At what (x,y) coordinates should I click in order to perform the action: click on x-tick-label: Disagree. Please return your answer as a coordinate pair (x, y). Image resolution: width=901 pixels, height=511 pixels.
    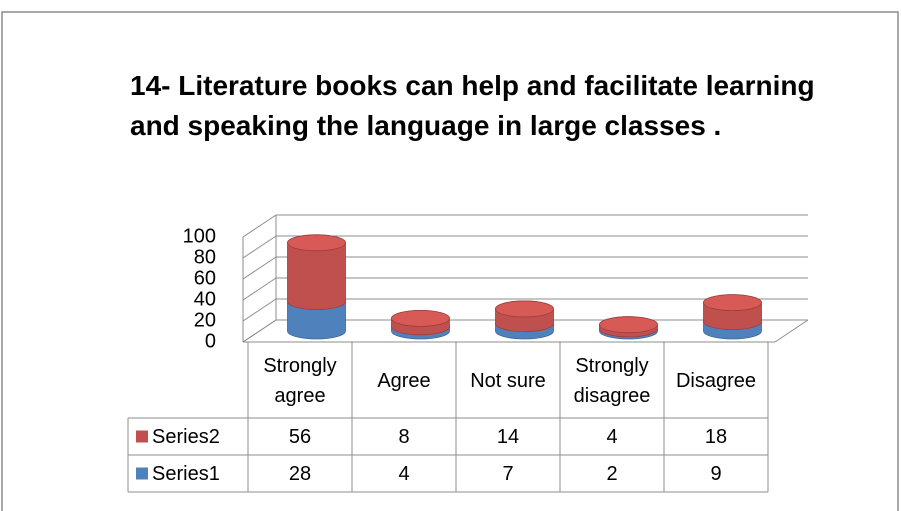
    Looking at the image, I should click on (716, 380).